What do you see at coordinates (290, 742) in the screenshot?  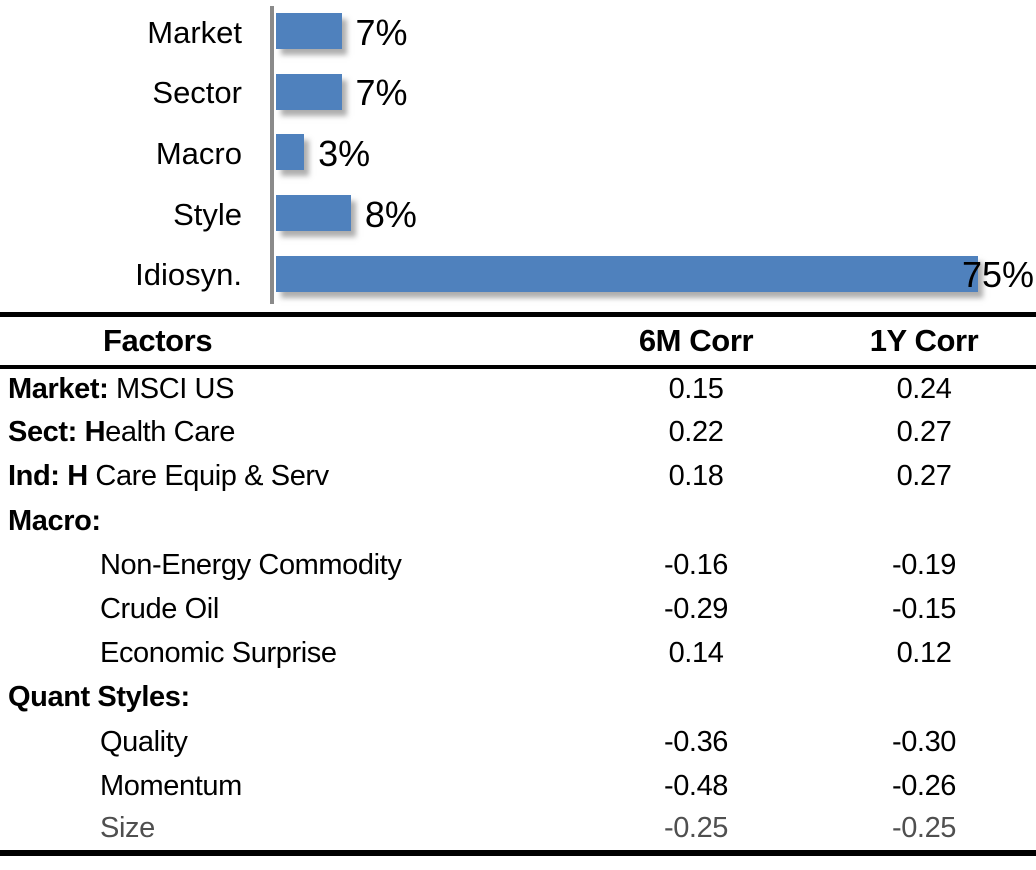 I see `factor-cell: Quality` at bounding box center [290, 742].